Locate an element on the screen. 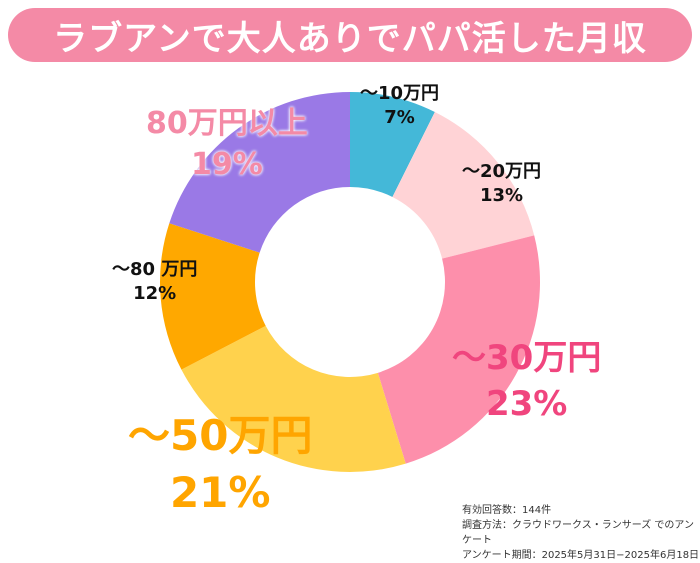 This screenshot has width=700, height=563. label-80: 〜80 万円 12% is located at coordinates (155, 282).